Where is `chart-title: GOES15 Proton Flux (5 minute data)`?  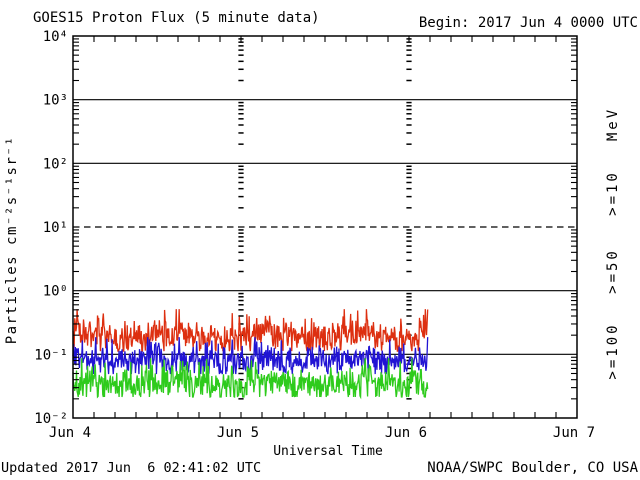
chart-title: GOES15 Proton Flux (5 minute data) is located at coordinates (176, 18).